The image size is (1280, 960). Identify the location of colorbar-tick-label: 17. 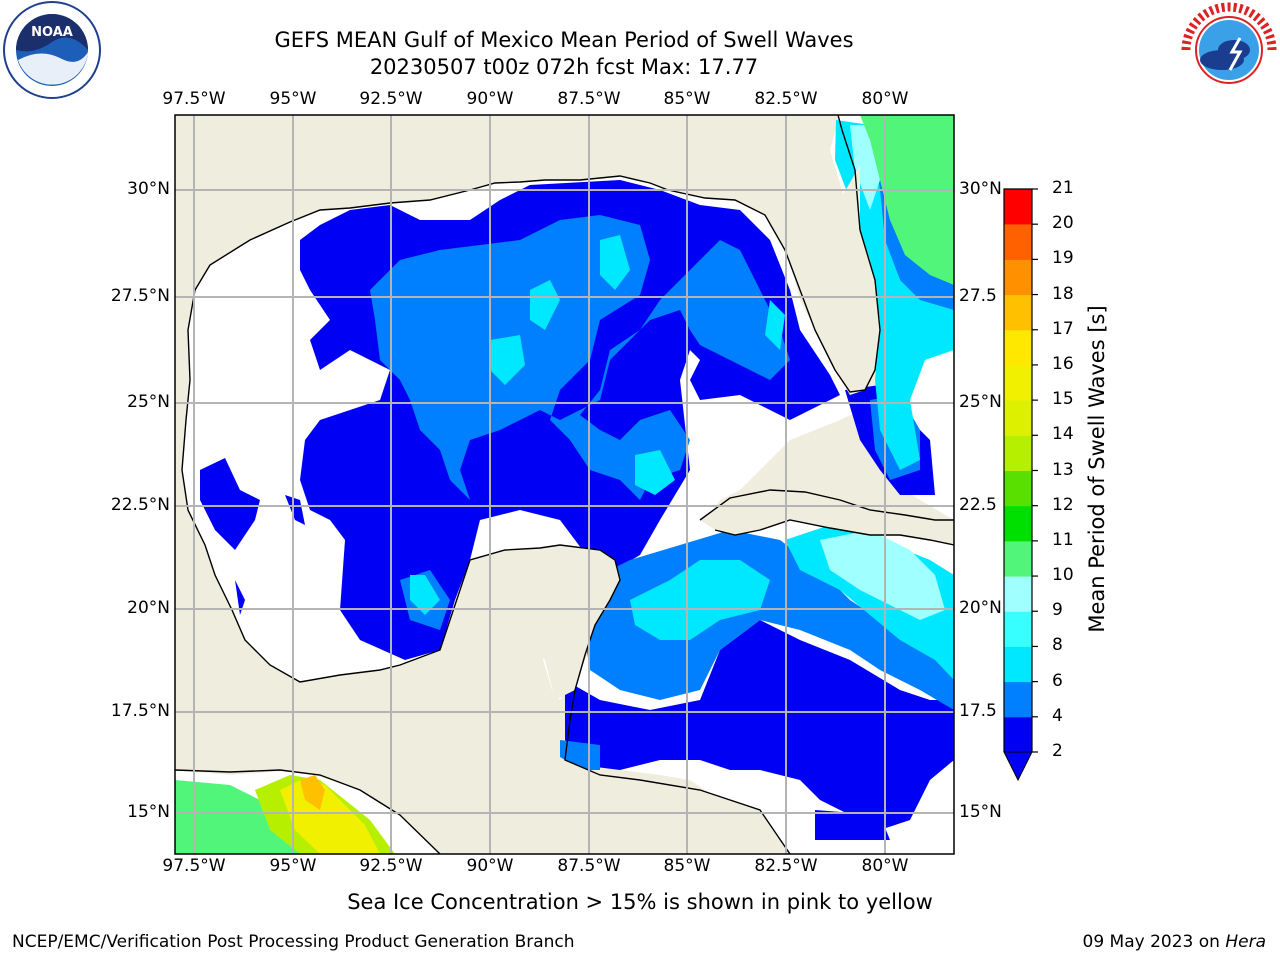
(1063, 328).